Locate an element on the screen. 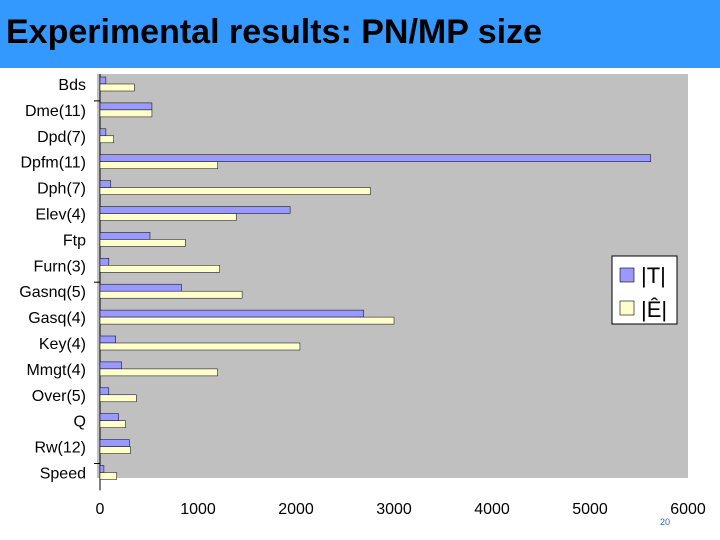 Image resolution: width=720 pixels, height=540 pixels. title-bar: Experimental results: PN/MP size is located at coordinates (360, 34).